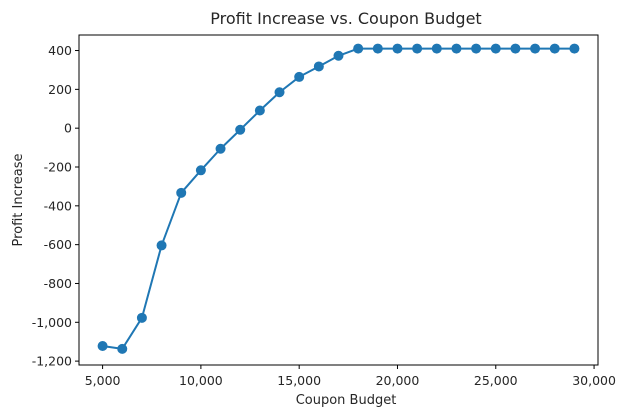 This screenshot has height=418, width=625. What do you see at coordinates (58, 205) in the screenshot?
I see `y-tick-label: -400` at bounding box center [58, 205].